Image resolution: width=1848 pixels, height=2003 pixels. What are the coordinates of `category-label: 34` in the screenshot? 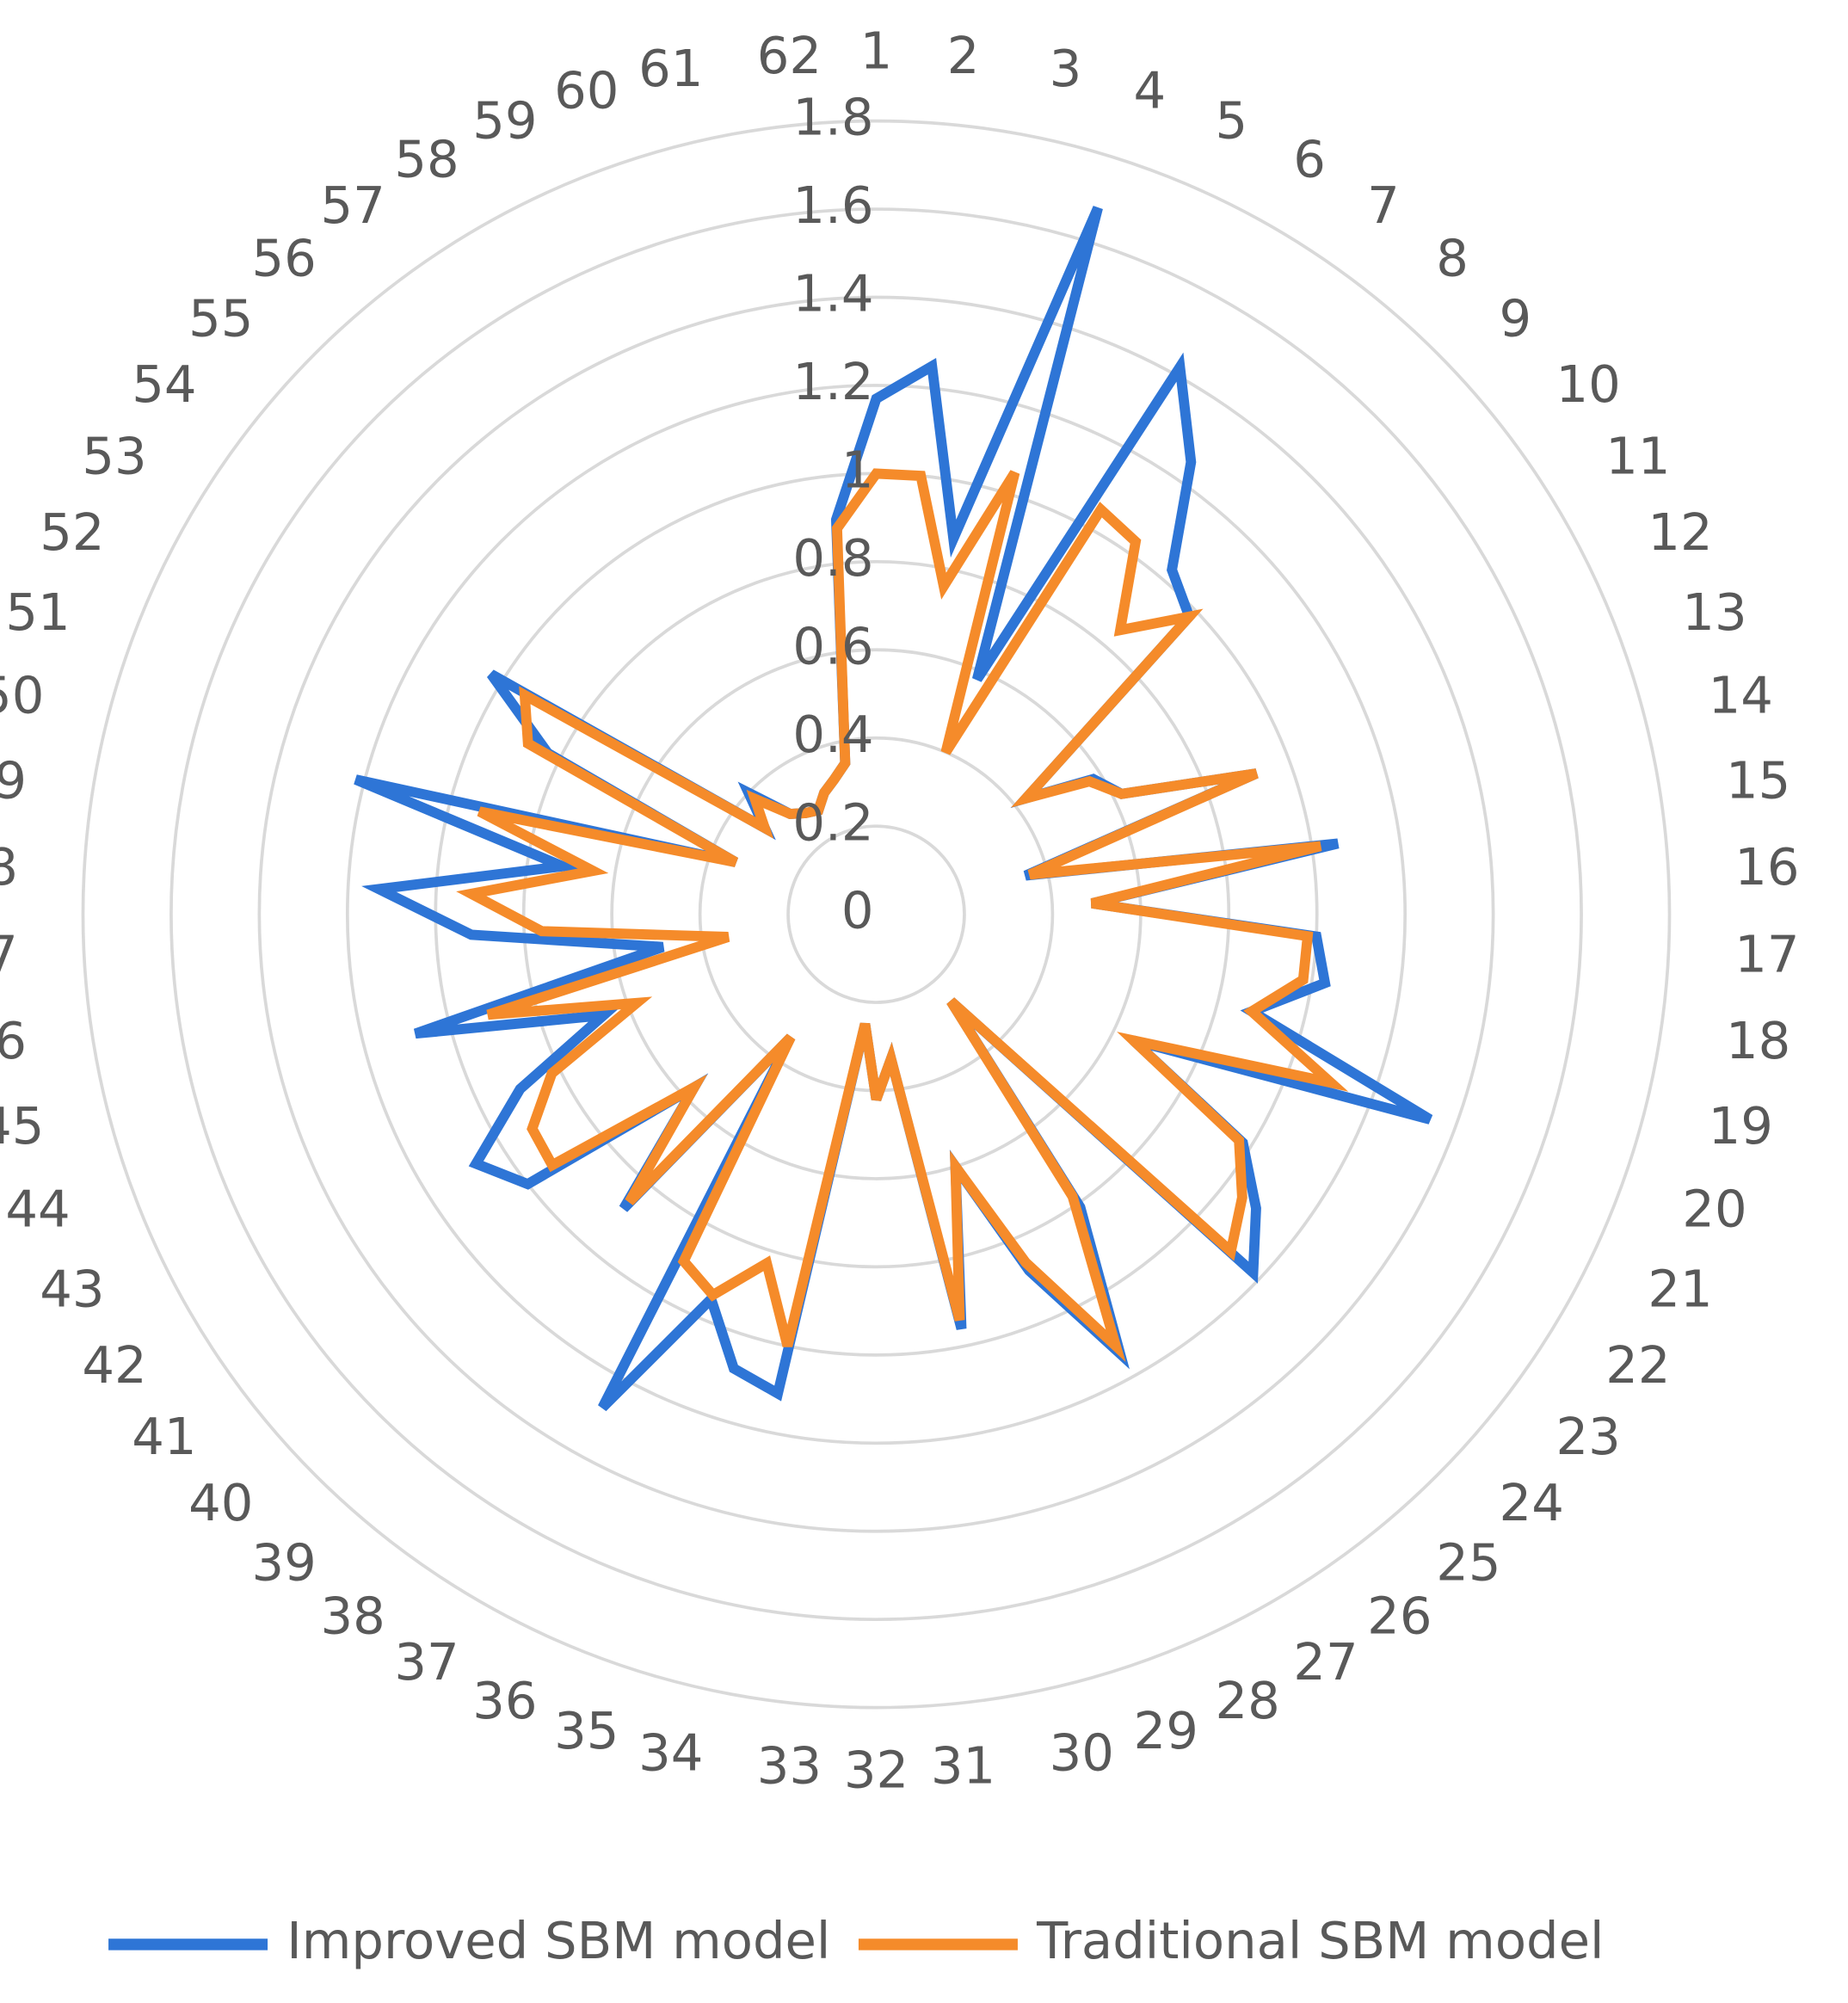 It's located at (671, 1752).